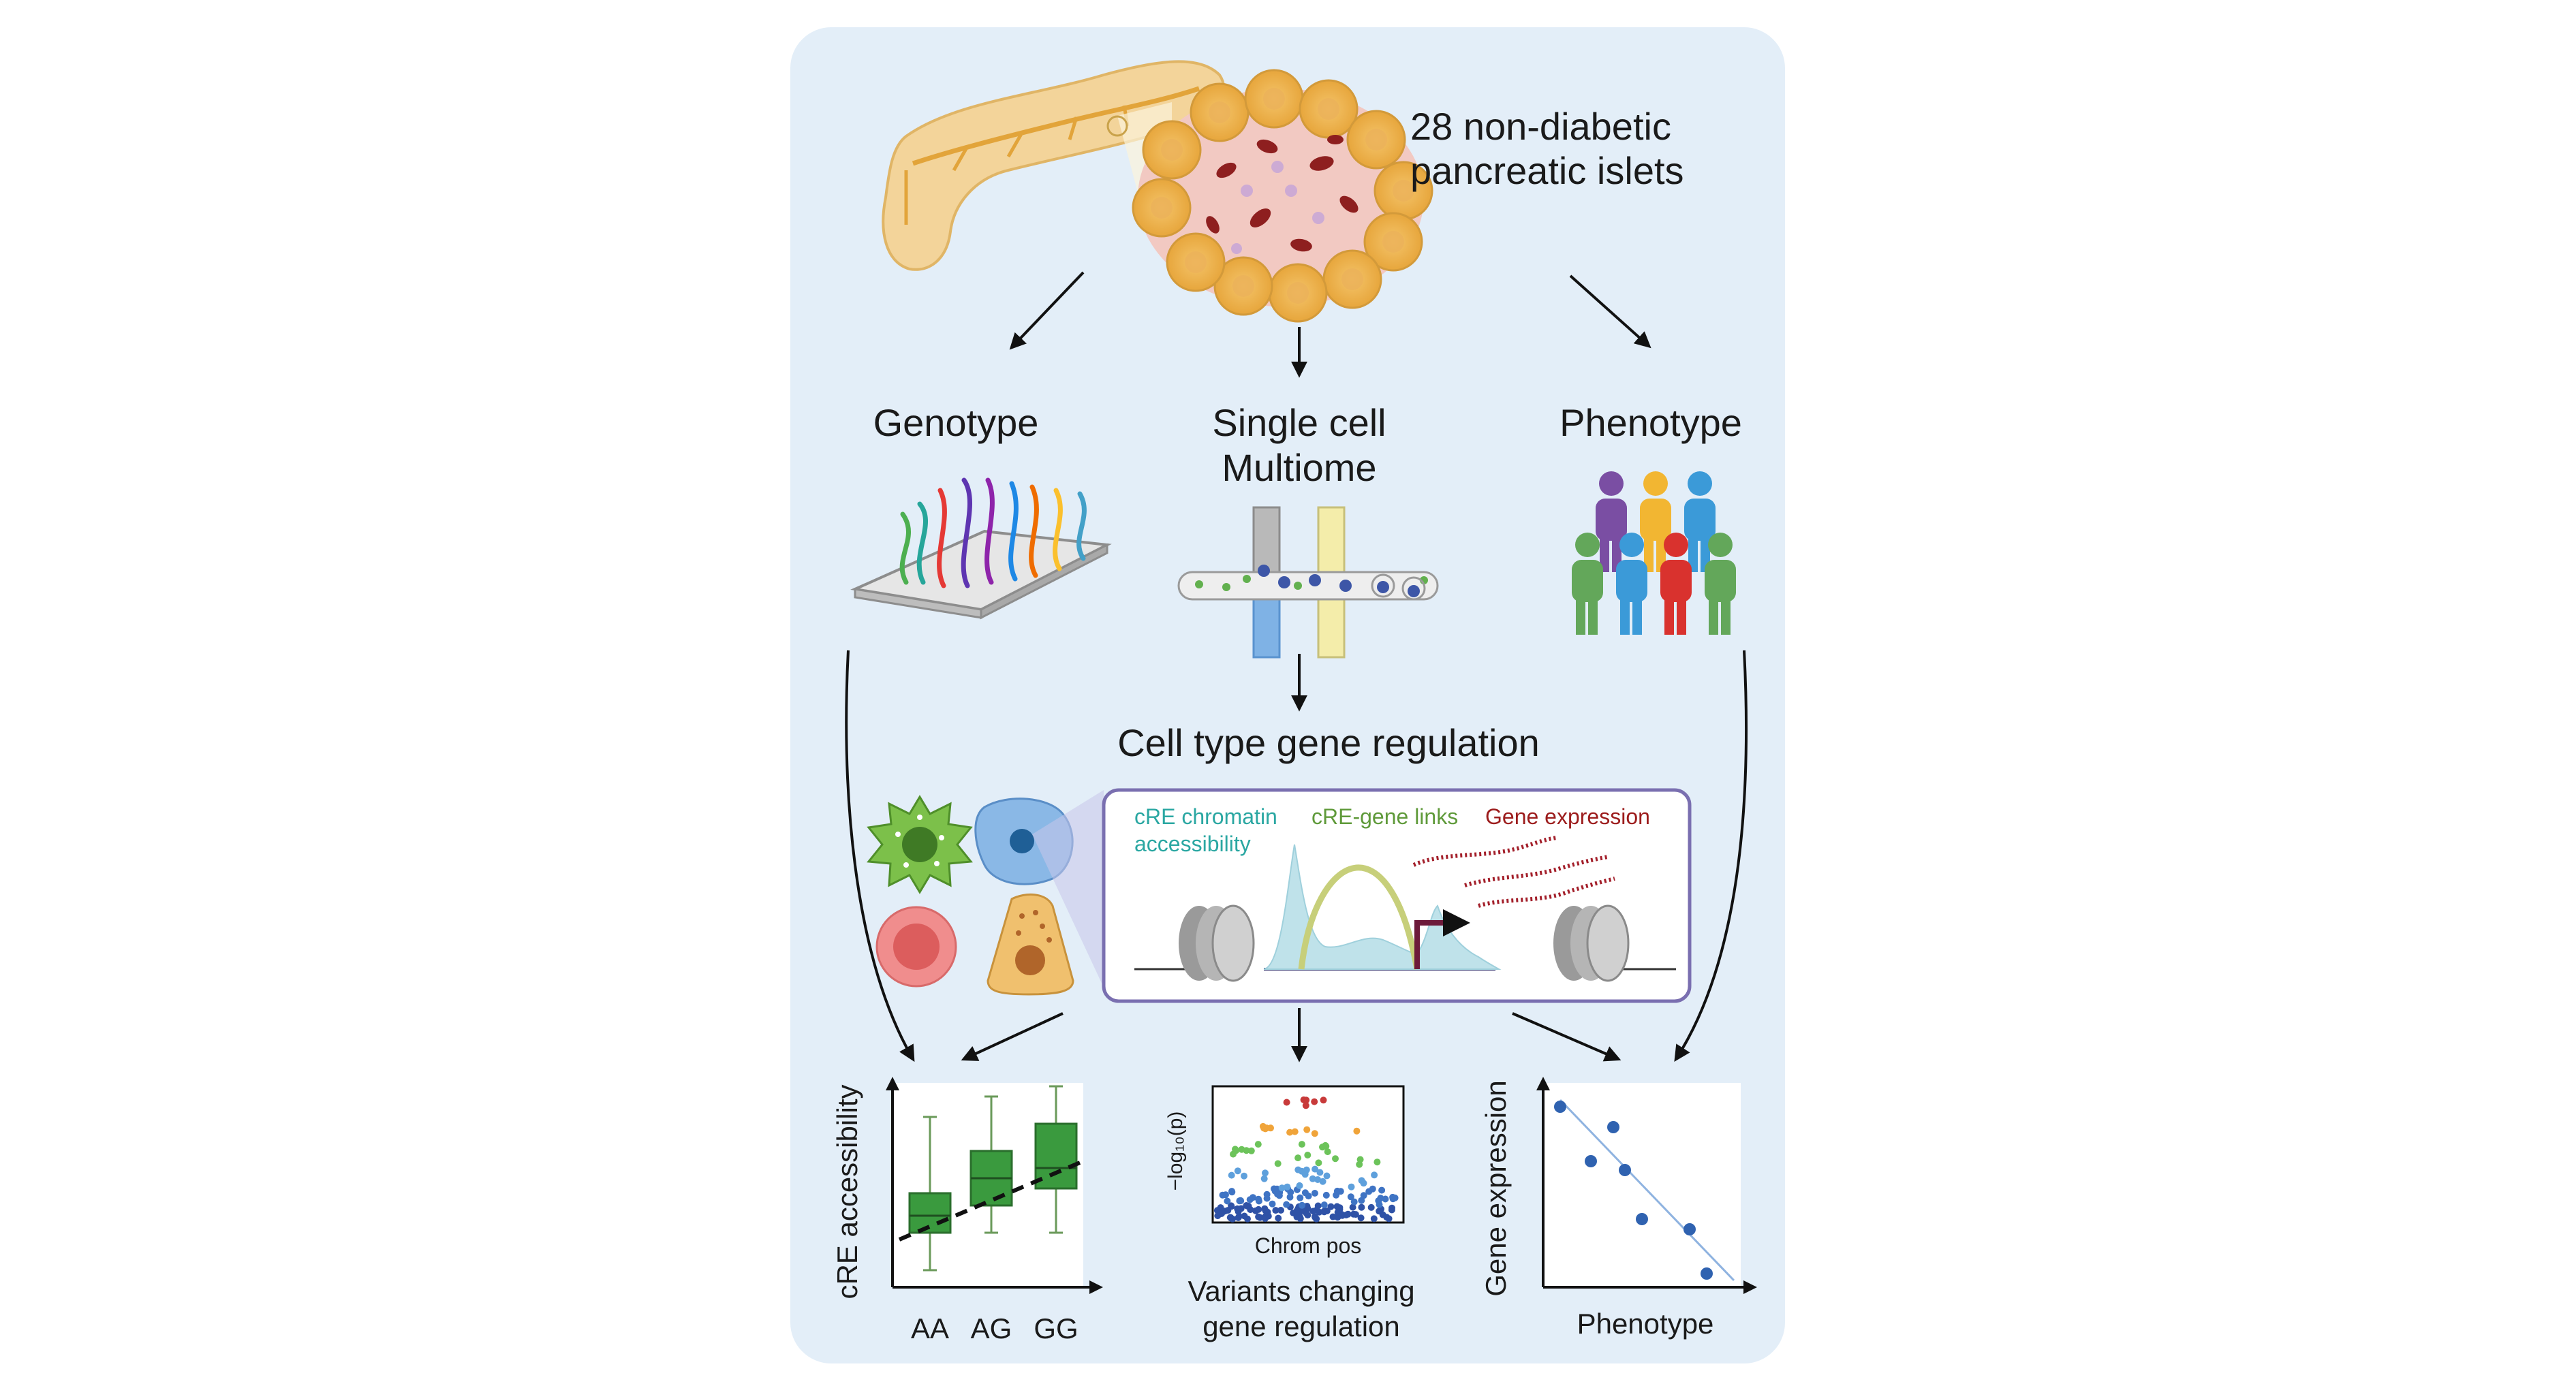 The image size is (2576, 1388). Describe the element at coordinates (1567, 816) in the screenshot. I see `expression-label: Gene expression` at that location.